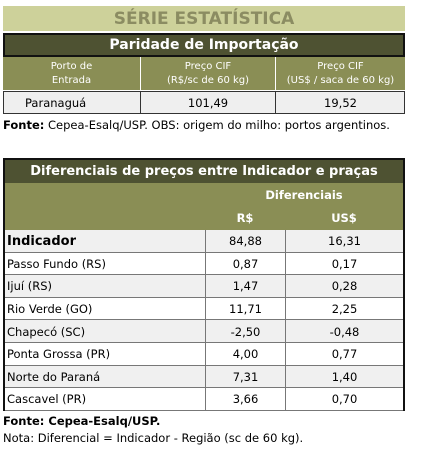 The width and height of the screenshot is (421, 451). Describe the element at coordinates (304, 195) in the screenshot. I see `group-header: Diferenciais` at that location.